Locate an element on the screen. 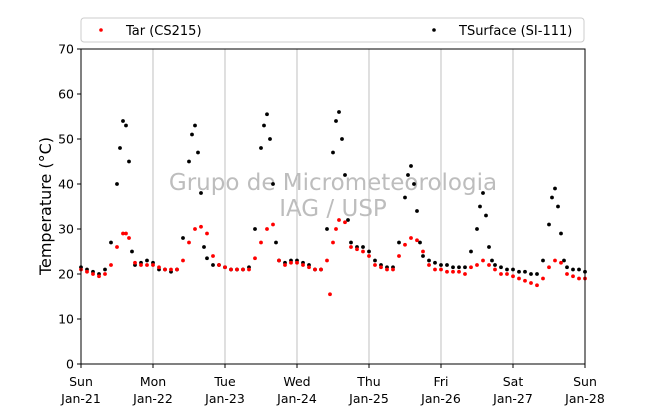  legend: Tar (CS215) TSurface (SI-111) is located at coordinates (332, 30).